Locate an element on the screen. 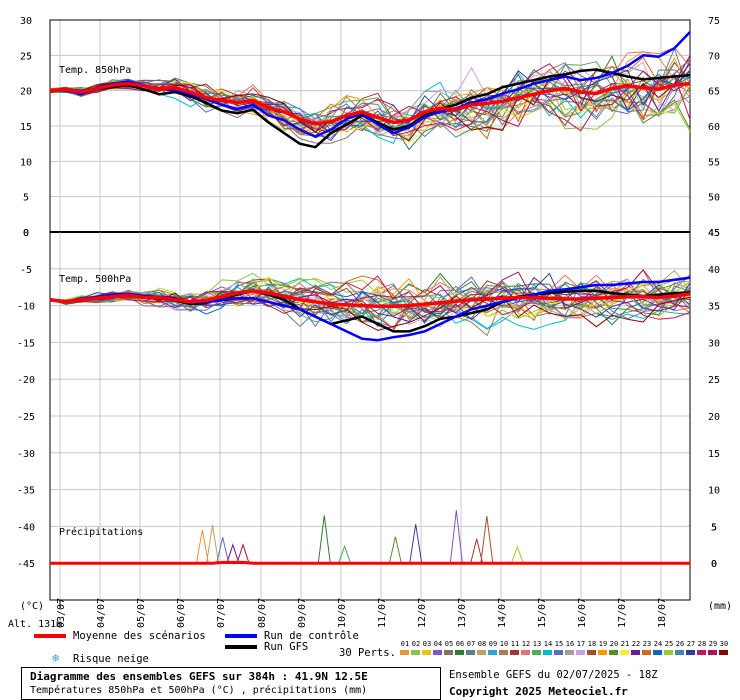 This screenshot has width=740, height=700. left-tick-label: 15 is located at coordinates (26, 127).